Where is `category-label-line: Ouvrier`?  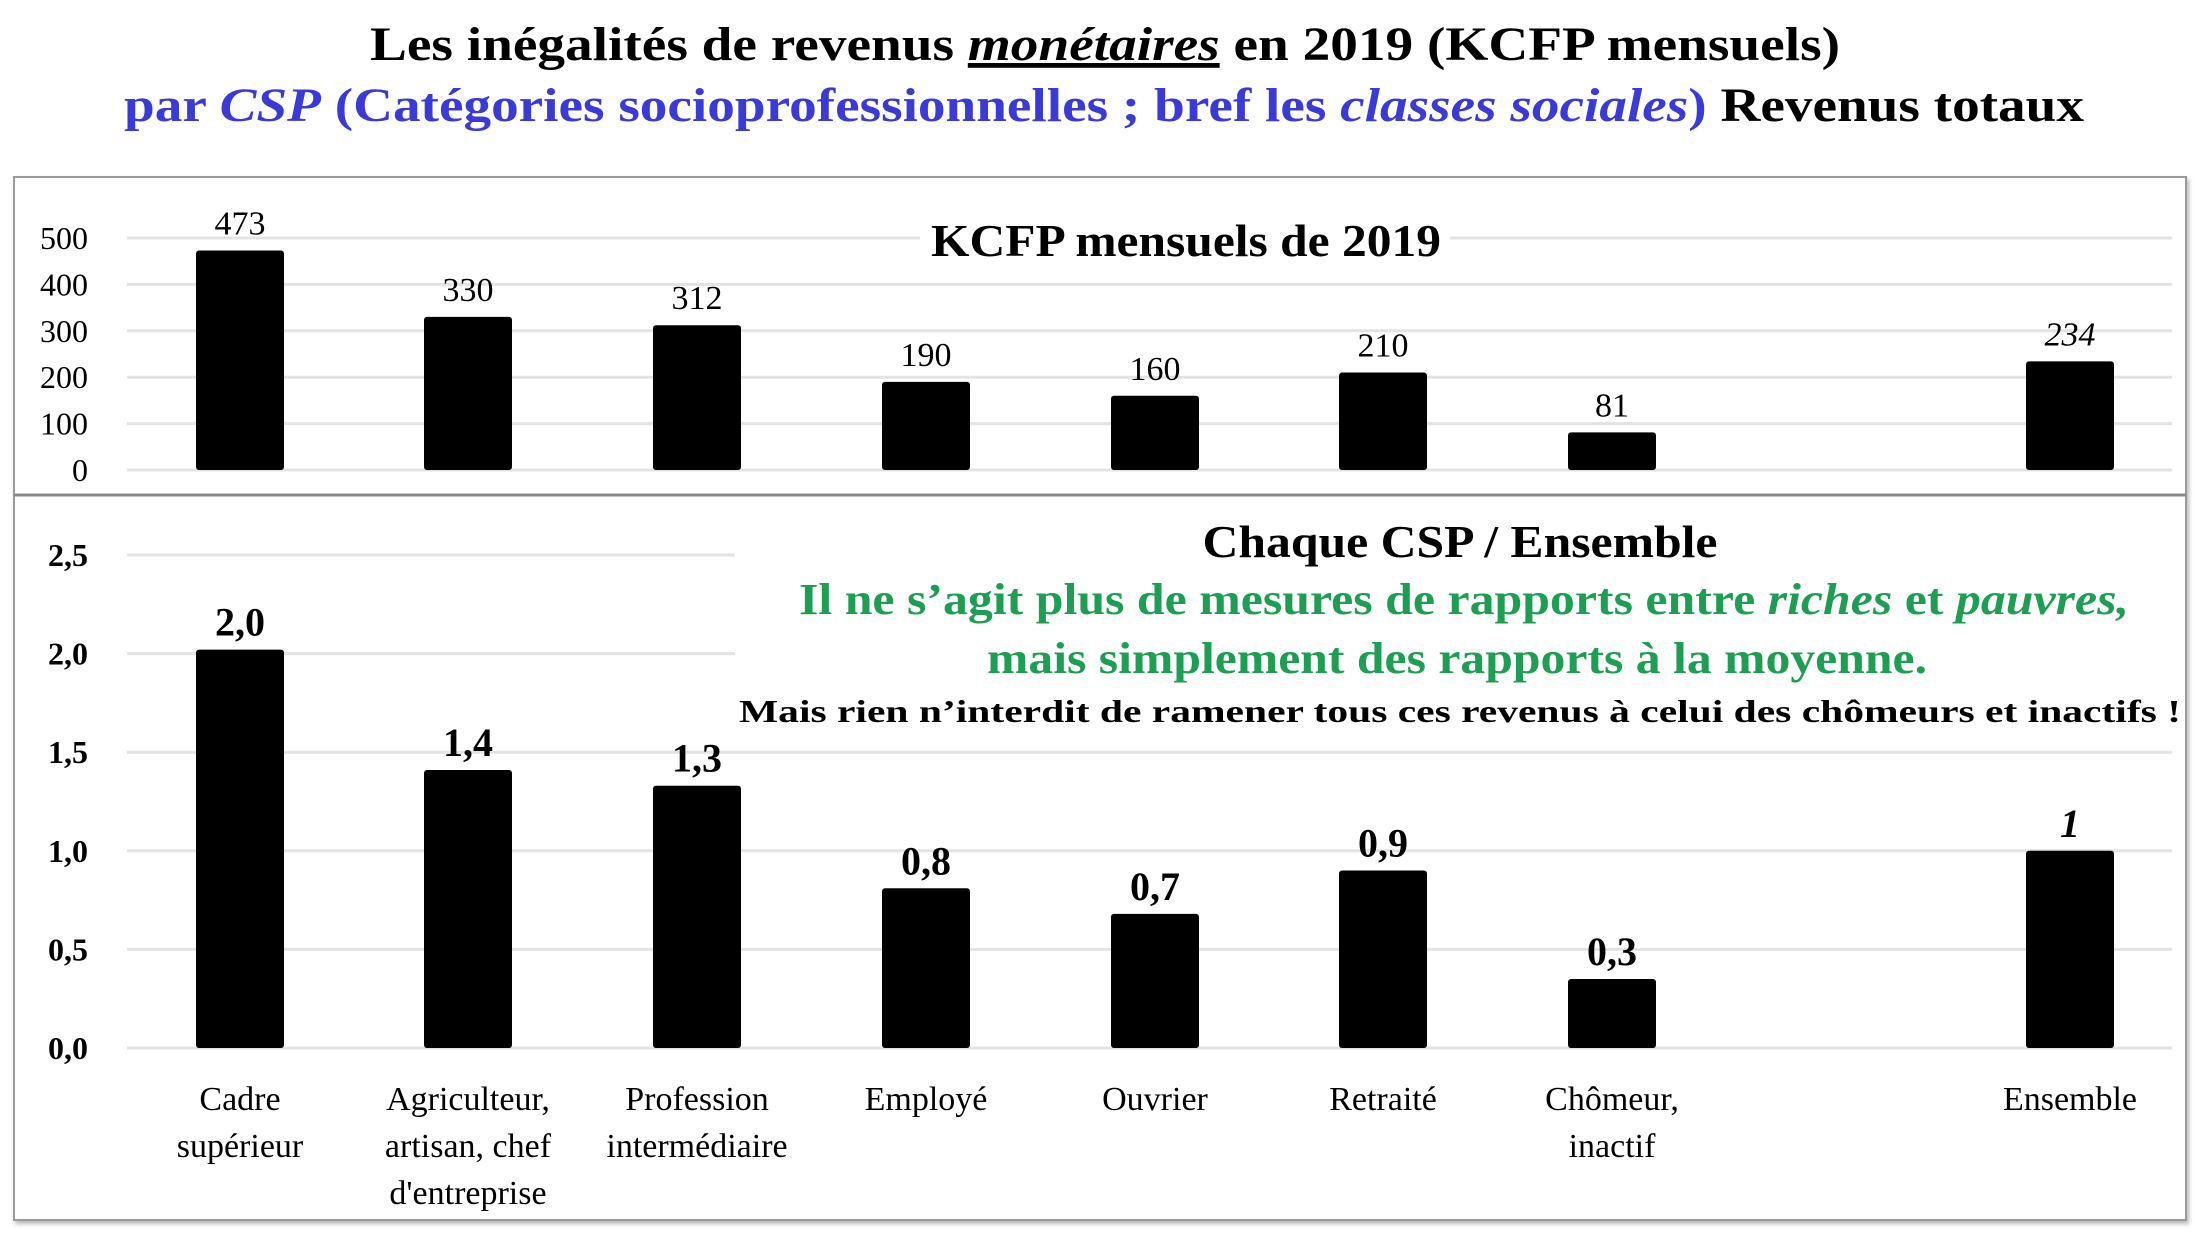 category-label-line: Ouvrier is located at coordinates (1155, 1099).